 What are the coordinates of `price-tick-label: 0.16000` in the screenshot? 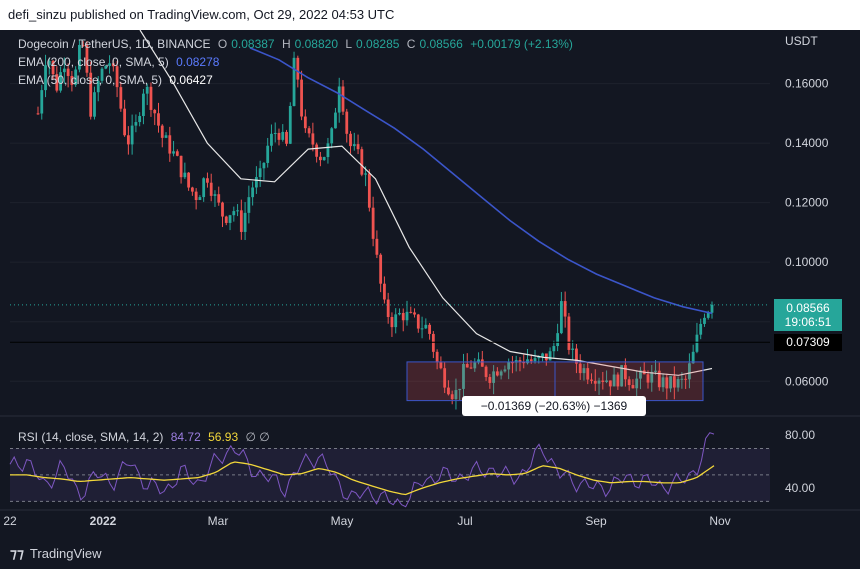 It's located at (807, 84).